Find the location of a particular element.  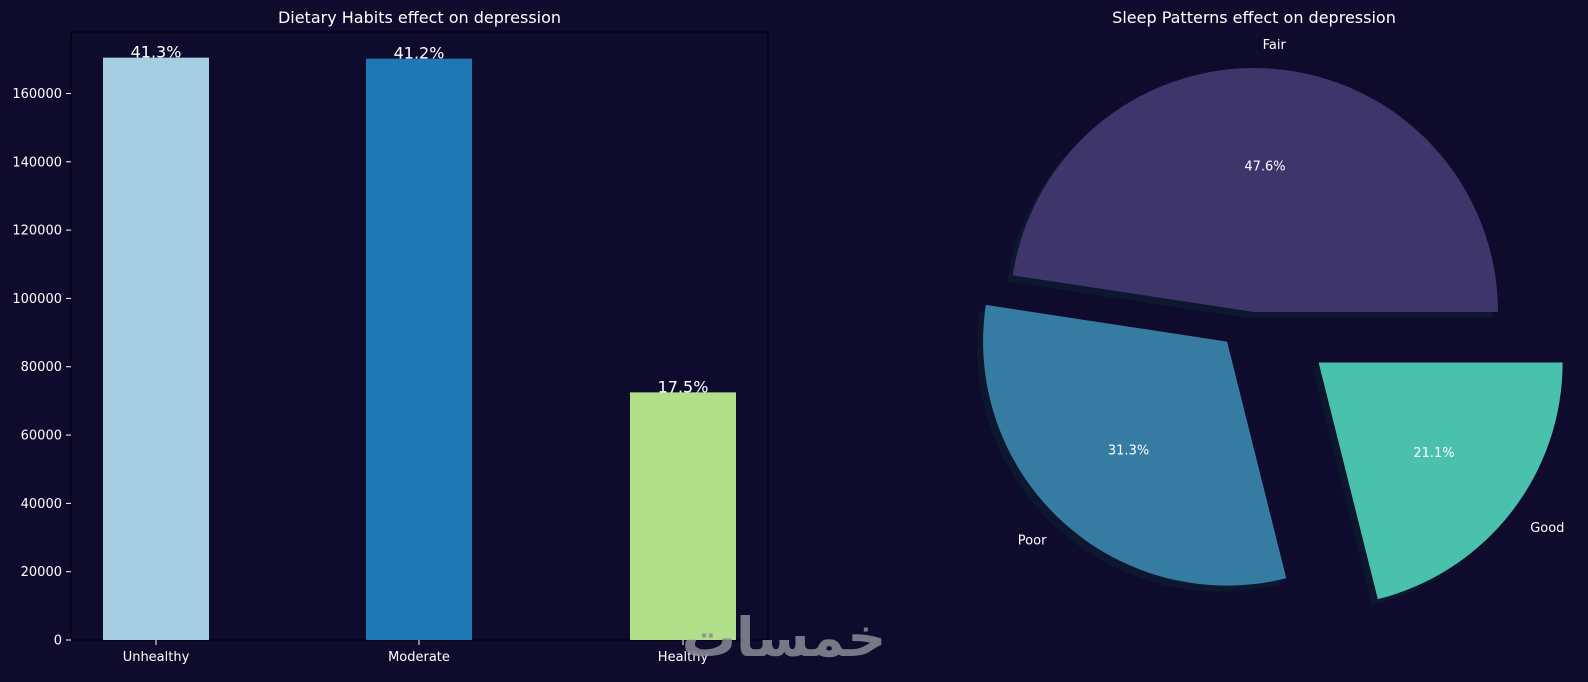

y-tick-label: 120000 is located at coordinates (37, 231).